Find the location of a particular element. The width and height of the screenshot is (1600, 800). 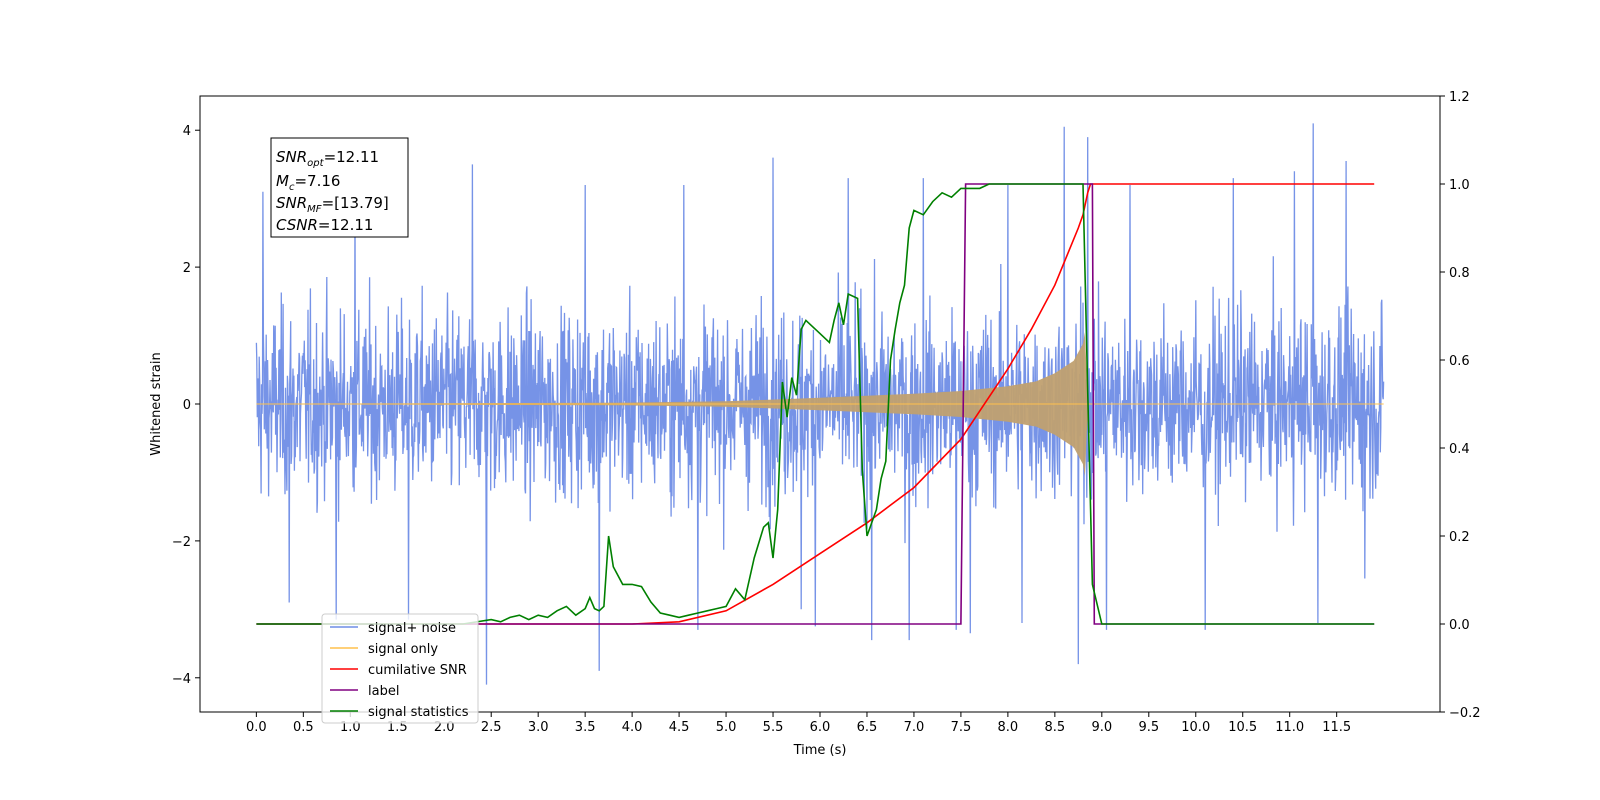

x-tick-label: 0.5 is located at coordinates (303, 727).